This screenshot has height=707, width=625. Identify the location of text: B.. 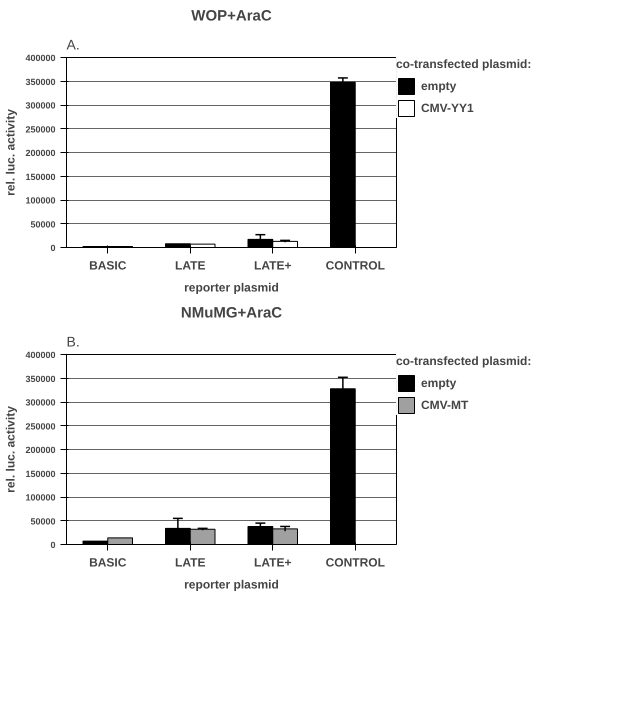
(73, 342).